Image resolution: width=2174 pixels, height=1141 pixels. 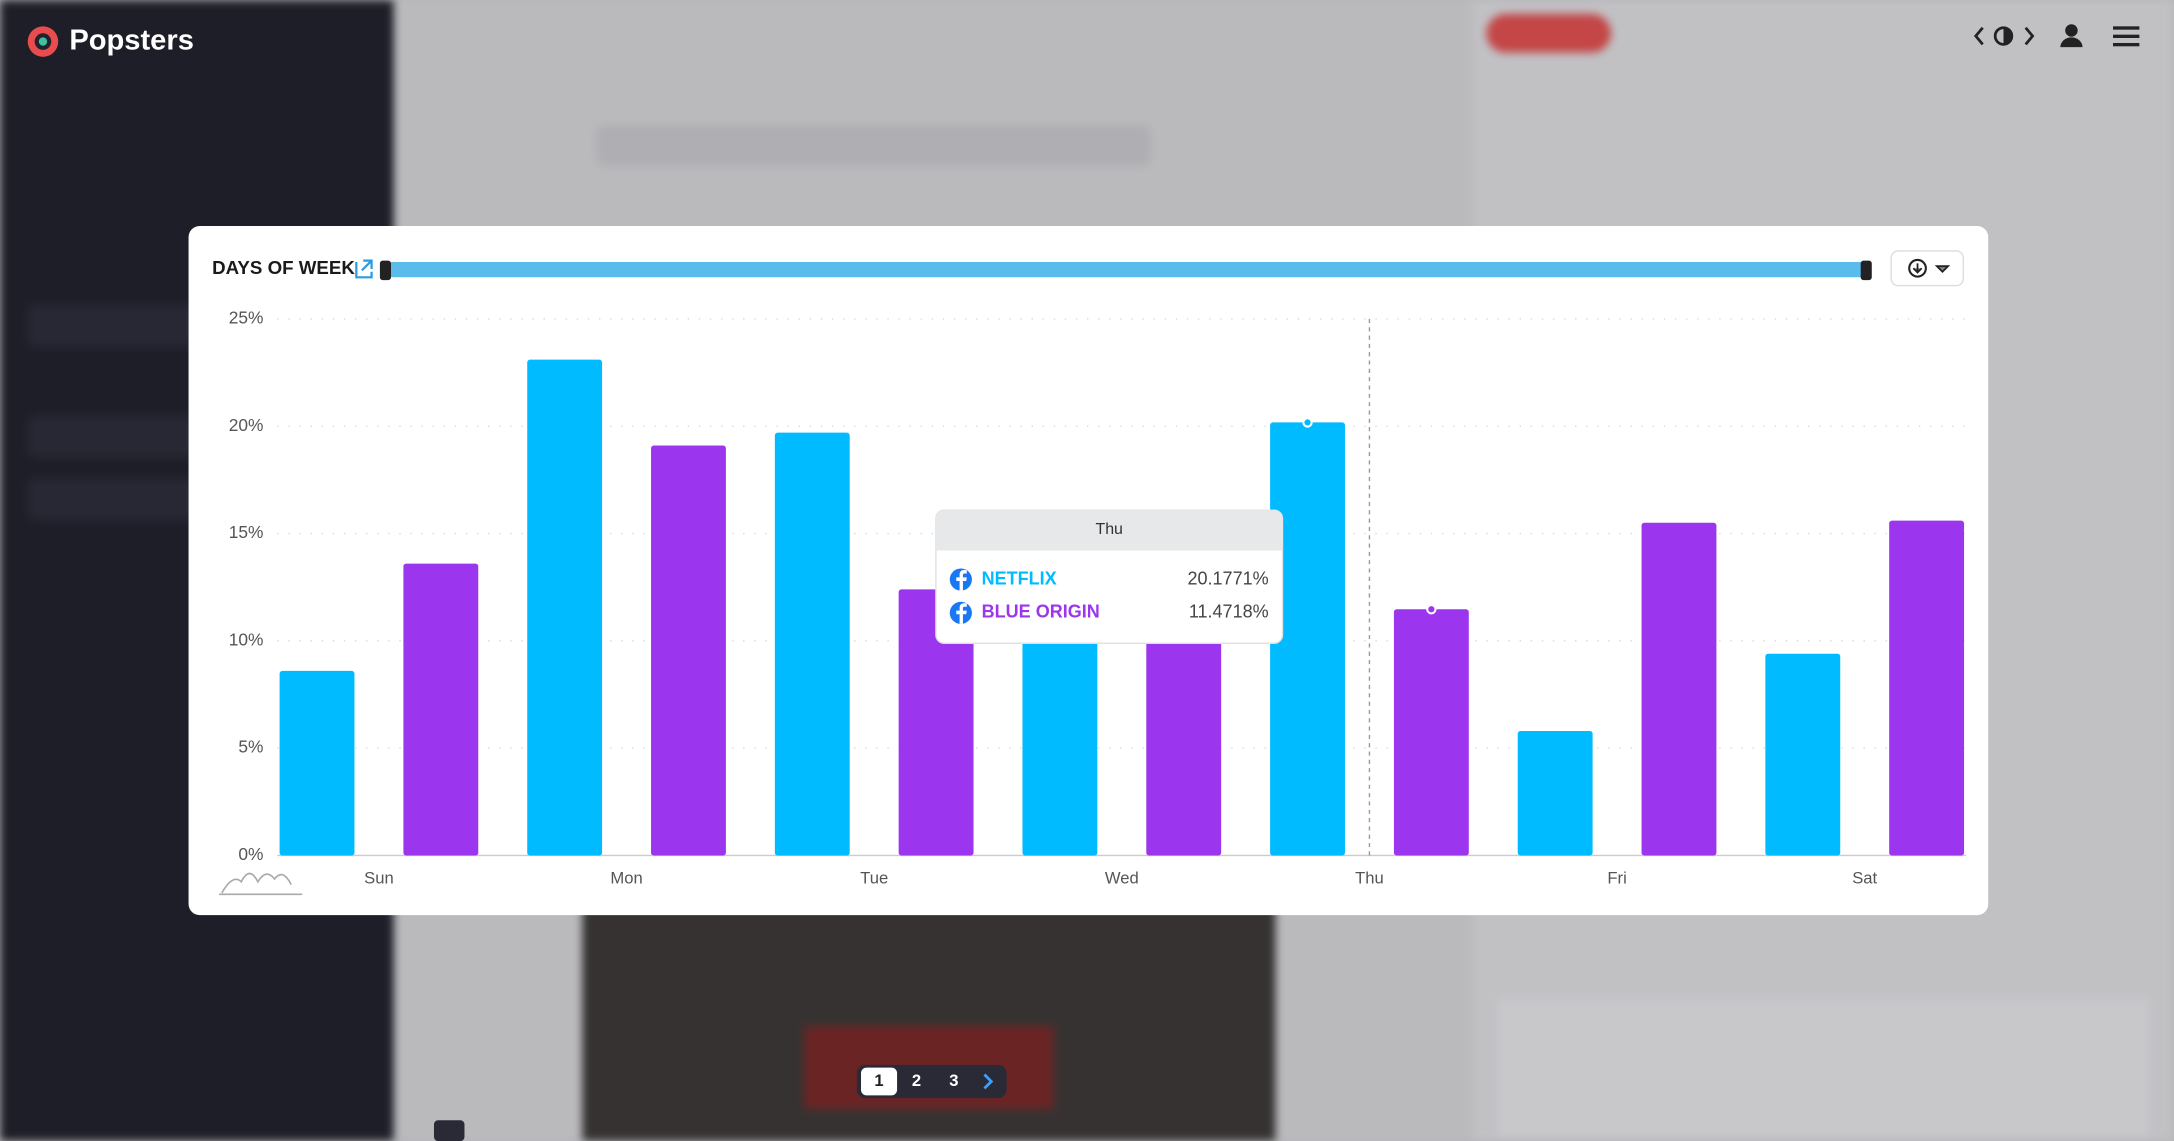 I want to click on tooltip-series-name: NETFLIX, so click(x=1019, y=578).